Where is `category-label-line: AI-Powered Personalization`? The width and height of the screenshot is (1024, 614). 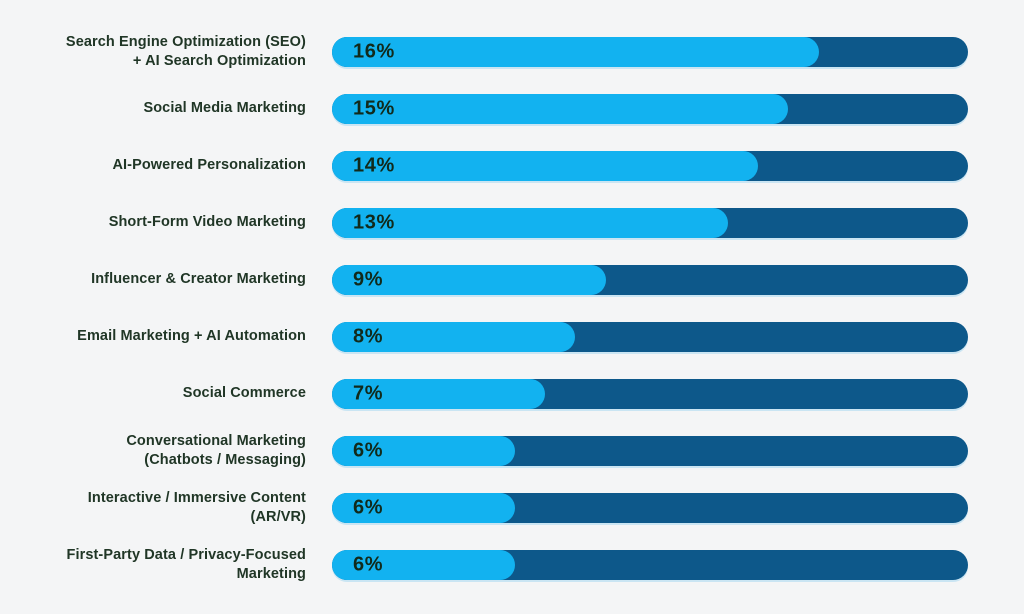
category-label-line: AI-Powered Personalization is located at coordinates (209, 165).